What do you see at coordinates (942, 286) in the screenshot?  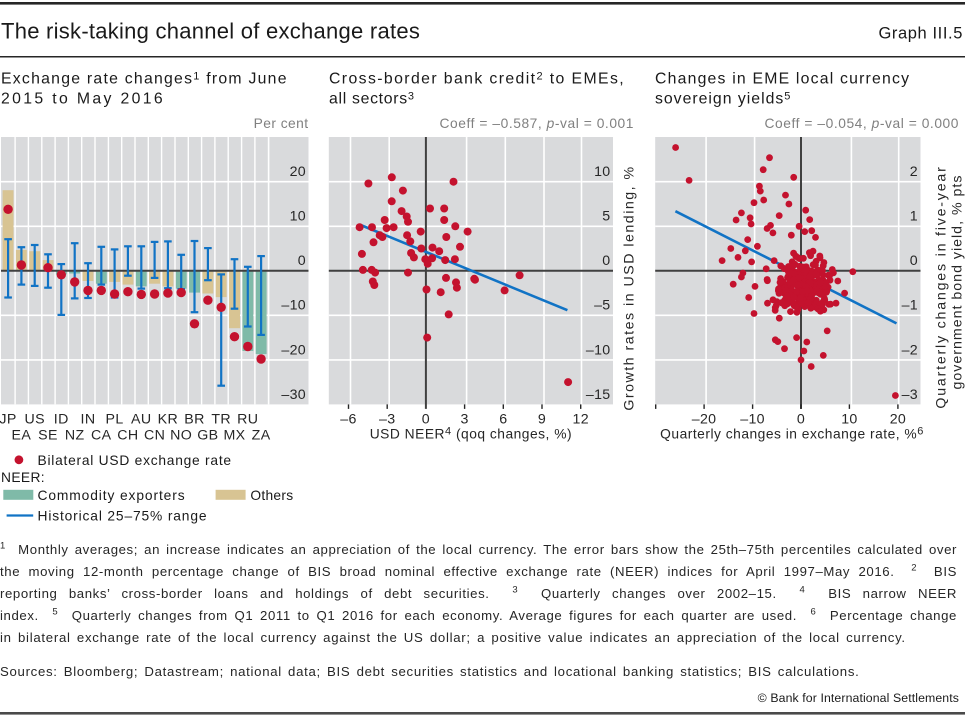 I see `svg-text: Quarterly changes in five-year` at bounding box center [942, 286].